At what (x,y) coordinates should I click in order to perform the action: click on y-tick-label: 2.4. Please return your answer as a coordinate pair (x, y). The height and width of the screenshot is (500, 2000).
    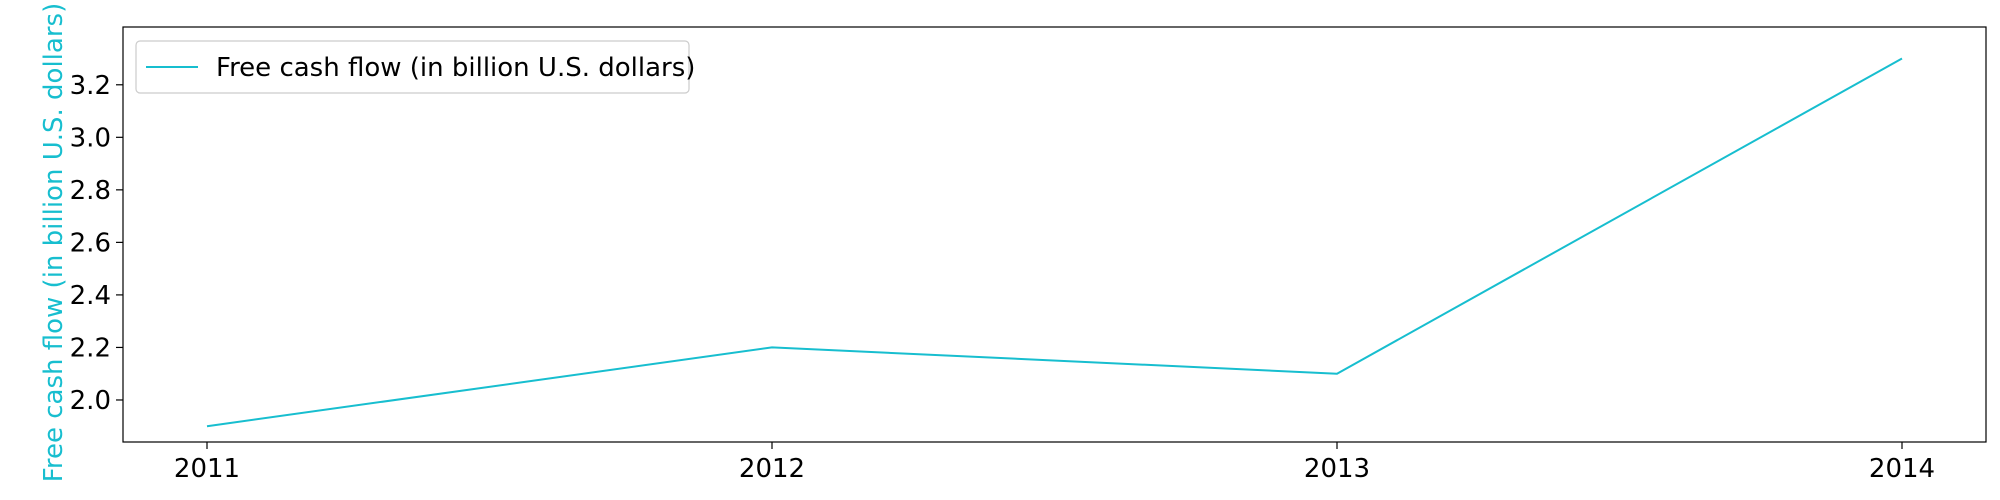
    Looking at the image, I should click on (90, 296).